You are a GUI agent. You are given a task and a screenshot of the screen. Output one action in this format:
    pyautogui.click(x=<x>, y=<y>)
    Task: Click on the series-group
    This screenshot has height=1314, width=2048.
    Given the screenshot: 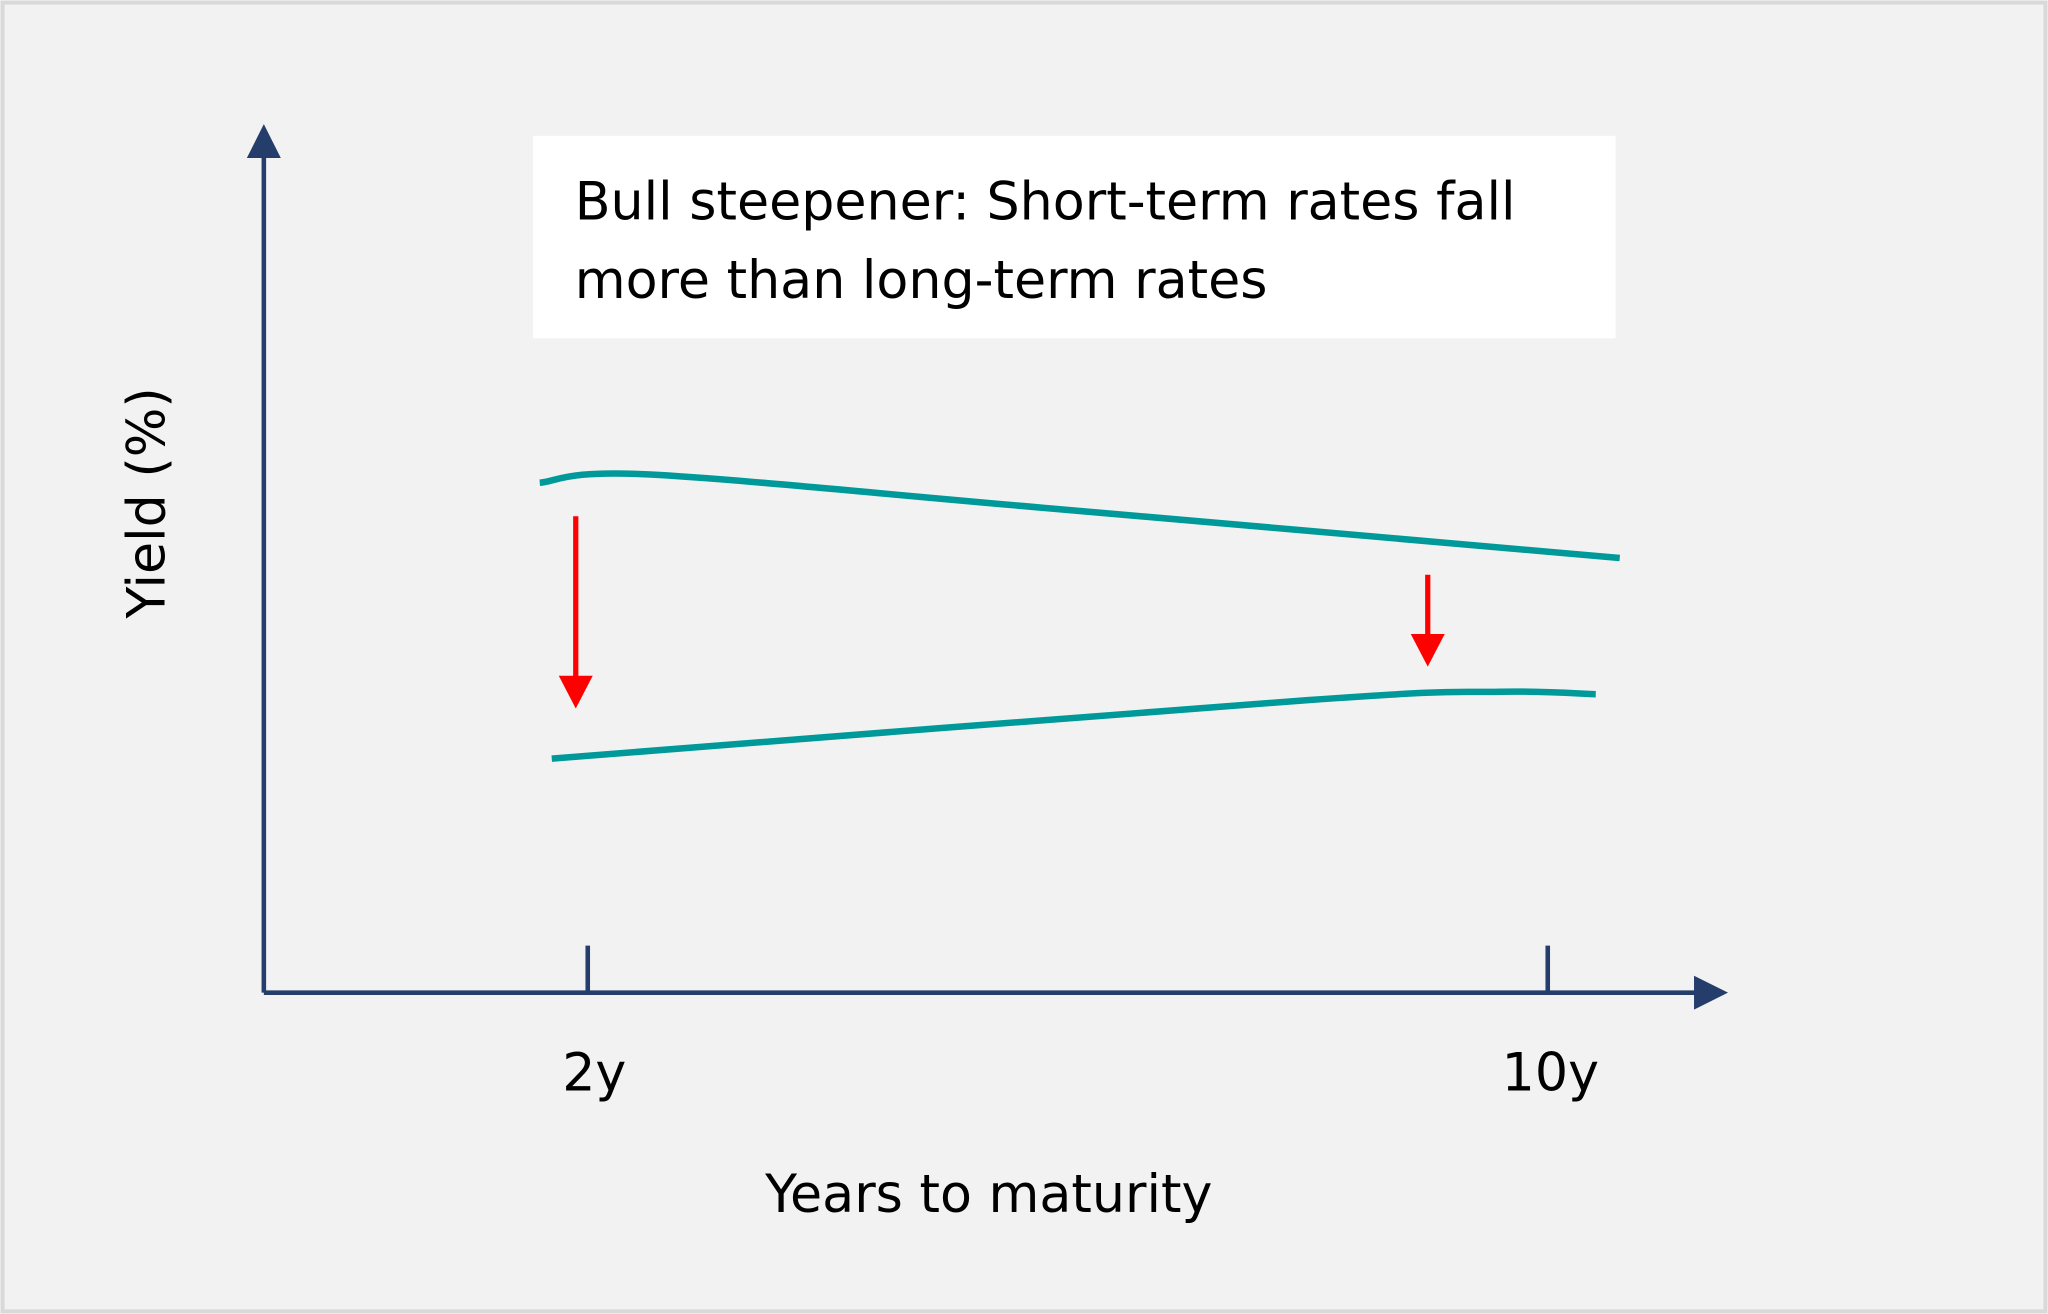 What is the action you would take?
    pyautogui.click(x=1080, y=616)
    